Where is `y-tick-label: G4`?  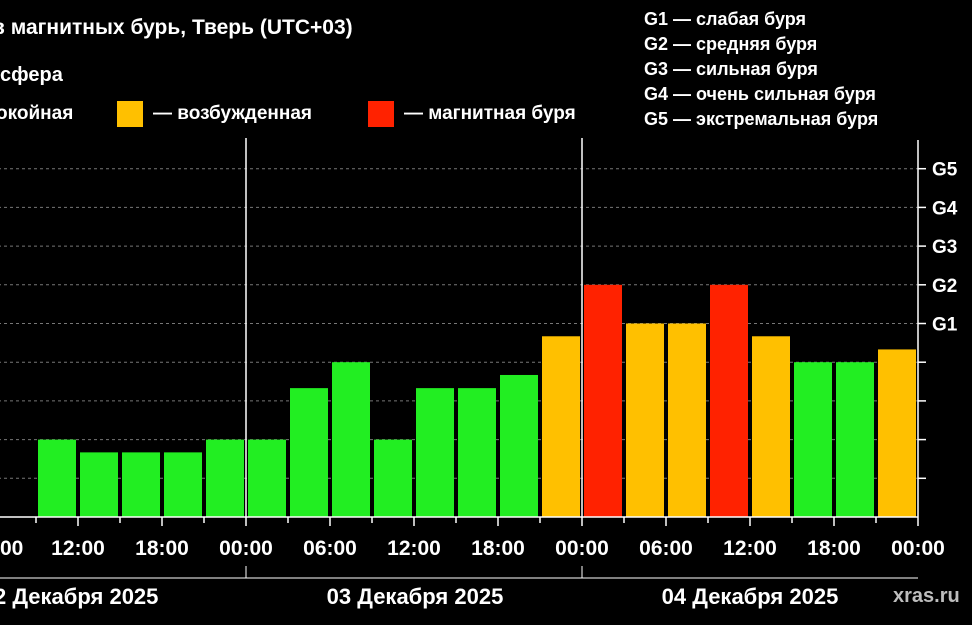
y-tick-label: G4 is located at coordinates (945, 208).